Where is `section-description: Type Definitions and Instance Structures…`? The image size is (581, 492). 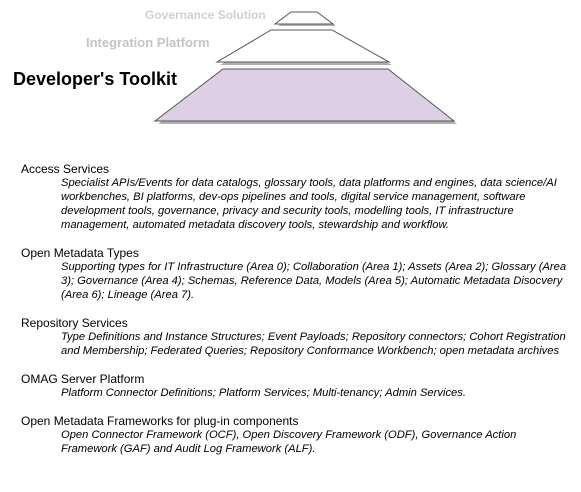
section-description: Type Definitions and Instance Structures… is located at coordinates (313, 344).